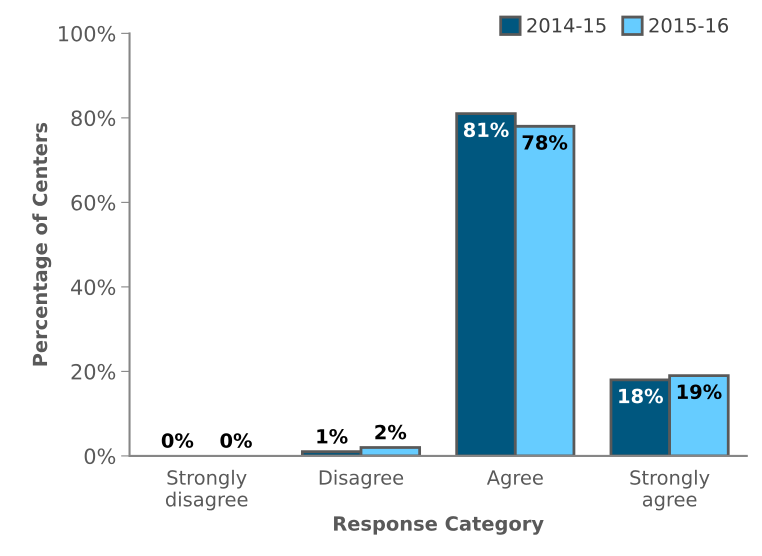  Describe the element at coordinates (362, 479) in the screenshot. I see `x-tick-label: Disagree` at that location.